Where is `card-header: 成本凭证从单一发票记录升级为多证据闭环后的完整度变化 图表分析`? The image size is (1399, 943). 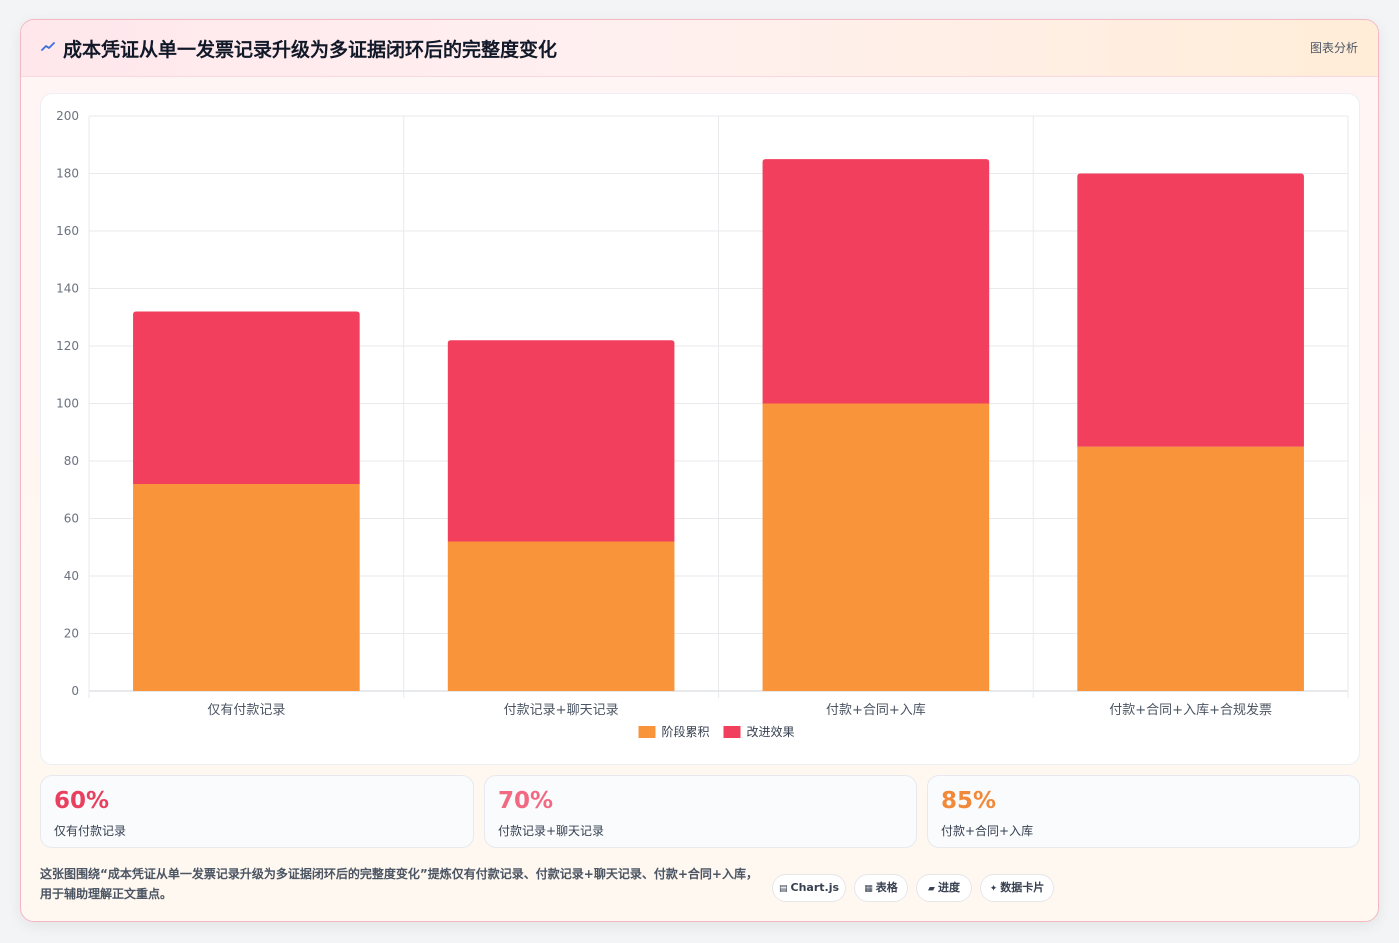 card-header: 成本凭证从单一发票记录升级为多证据闭环后的完整度变化 图表分析 is located at coordinates (699, 48).